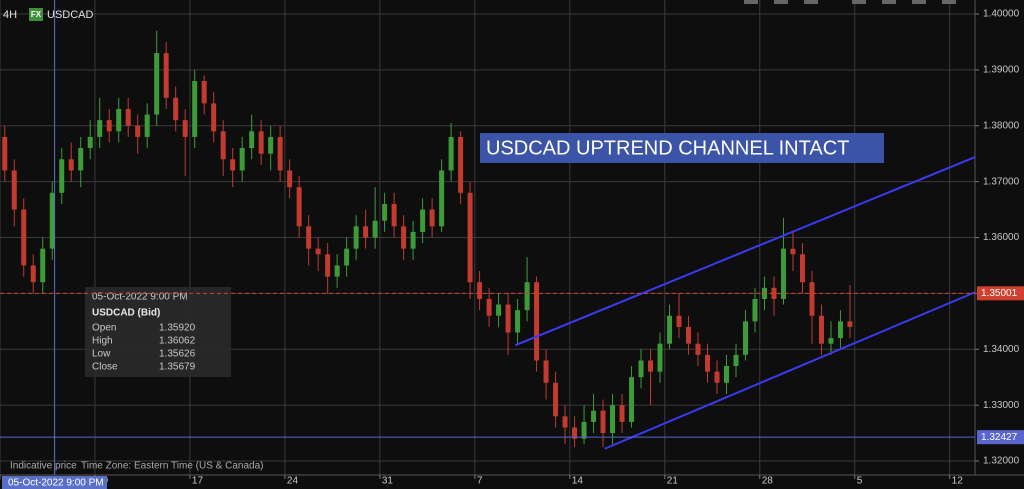 The image size is (1024, 489). What do you see at coordinates (177, 328) in the screenshot?
I see `tooltip-value: 1.35920` at bounding box center [177, 328].